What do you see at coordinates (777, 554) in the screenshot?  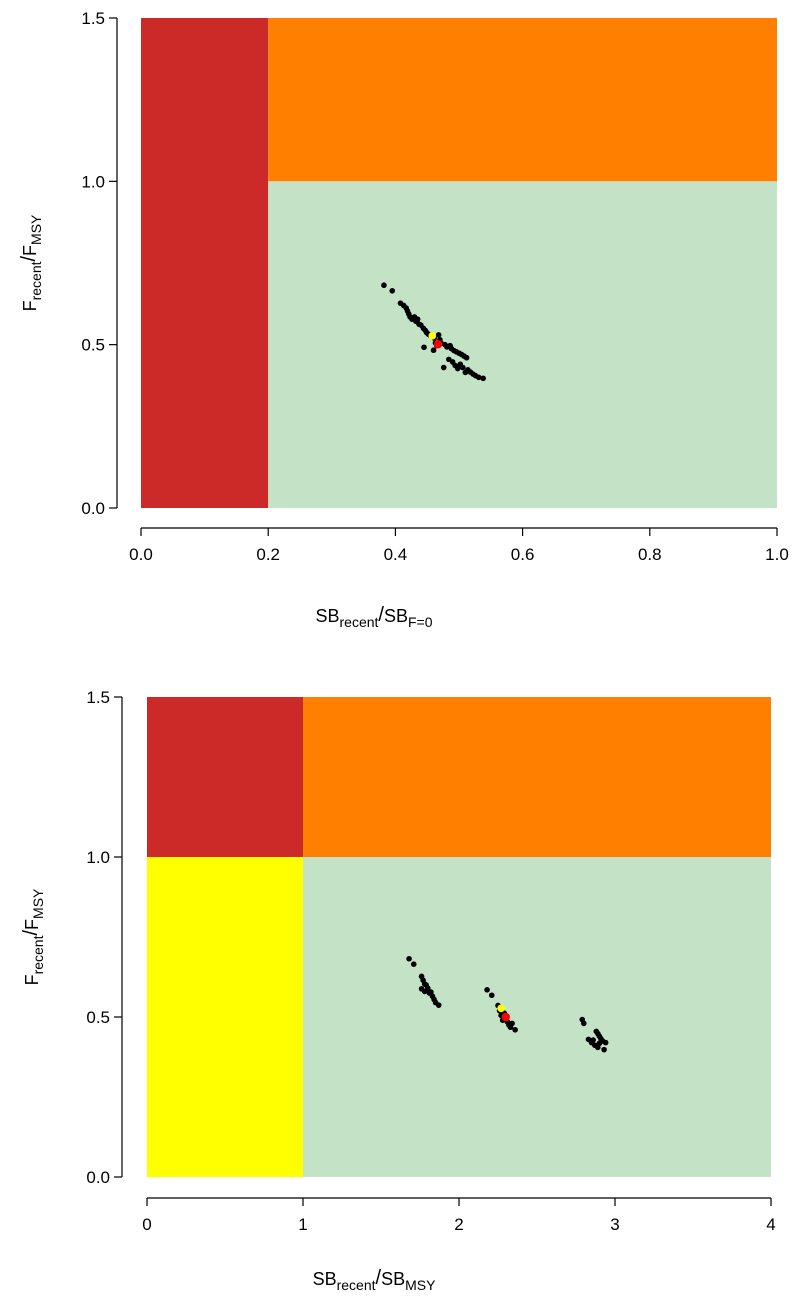 I see `x-tick-label: 1.0` at bounding box center [777, 554].